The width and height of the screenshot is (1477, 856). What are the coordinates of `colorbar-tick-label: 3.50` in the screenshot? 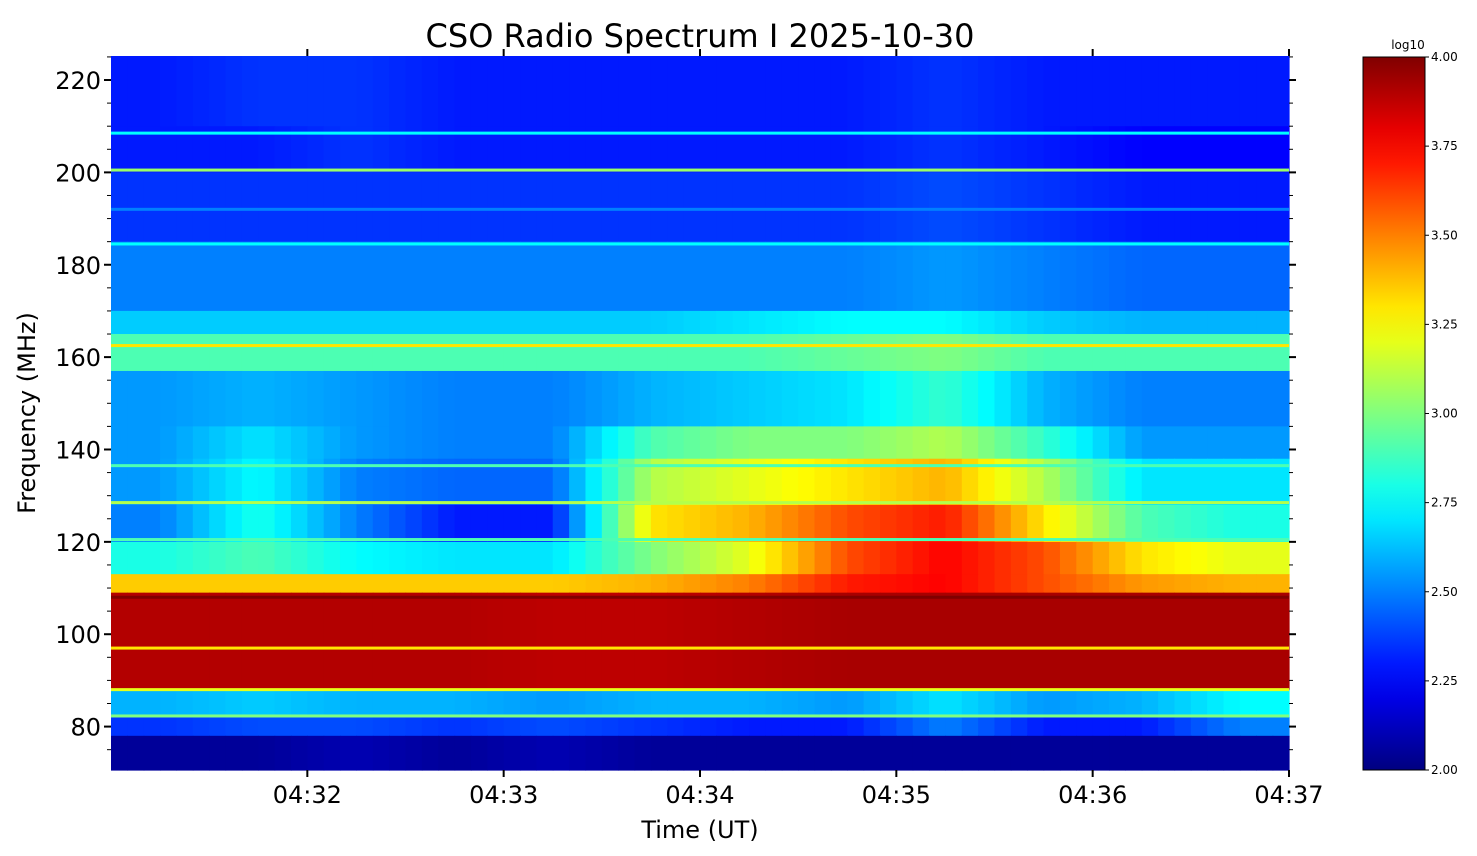 It's located at (1444, 235).